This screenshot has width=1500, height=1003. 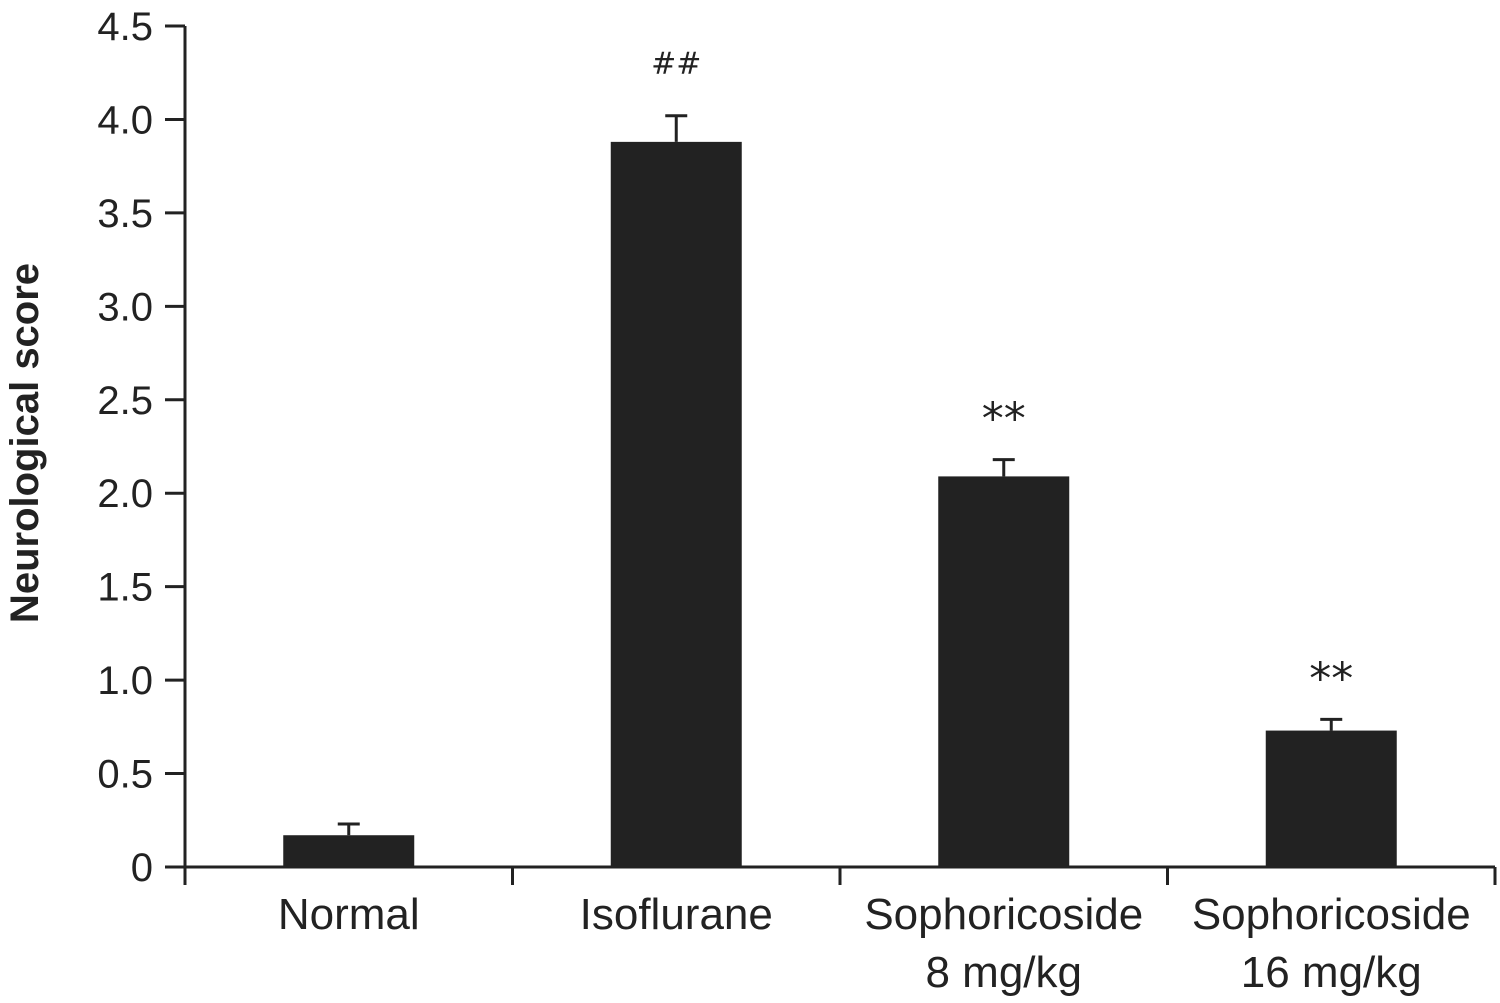 What do you see at coordinates (1003, 943) in the screenshot?
I see `x-tick-label: Sophoricoside 8 mg/kg` at bounding box center [1003, 943].